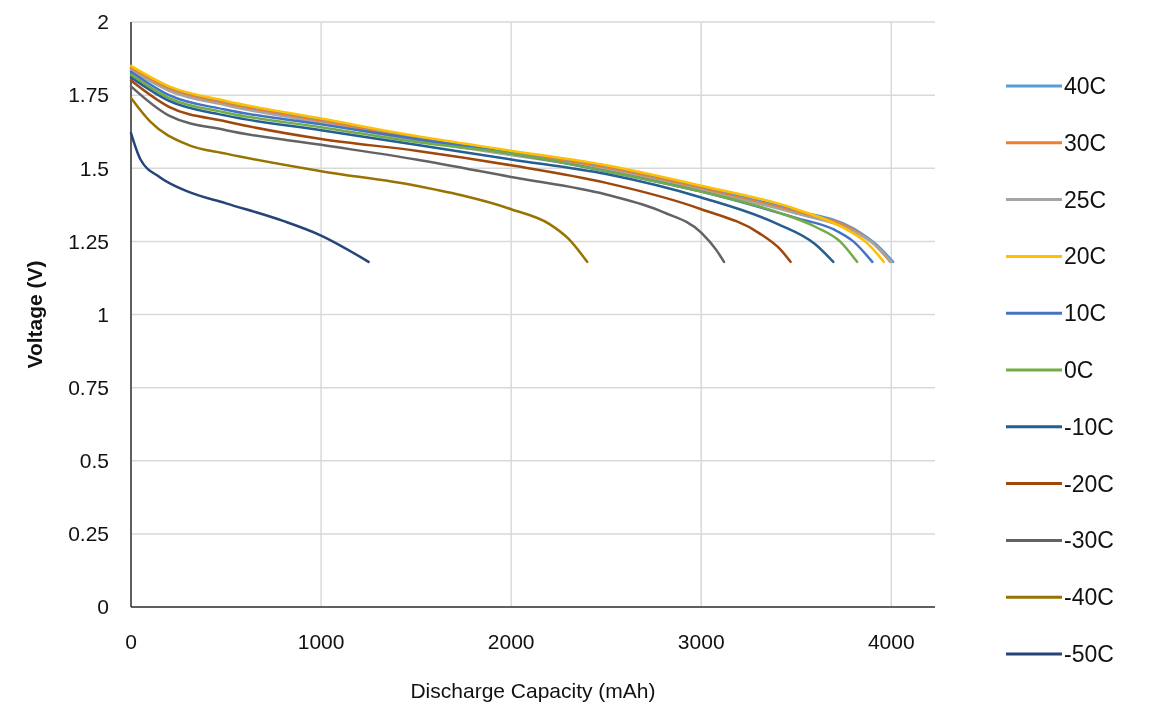 The width and height of the screenshot is (1153, 708). What do you see at coordinates (891, 641) in the screenshot?
I see `x-tick-label: 4000` at bounding box center [891, 641].